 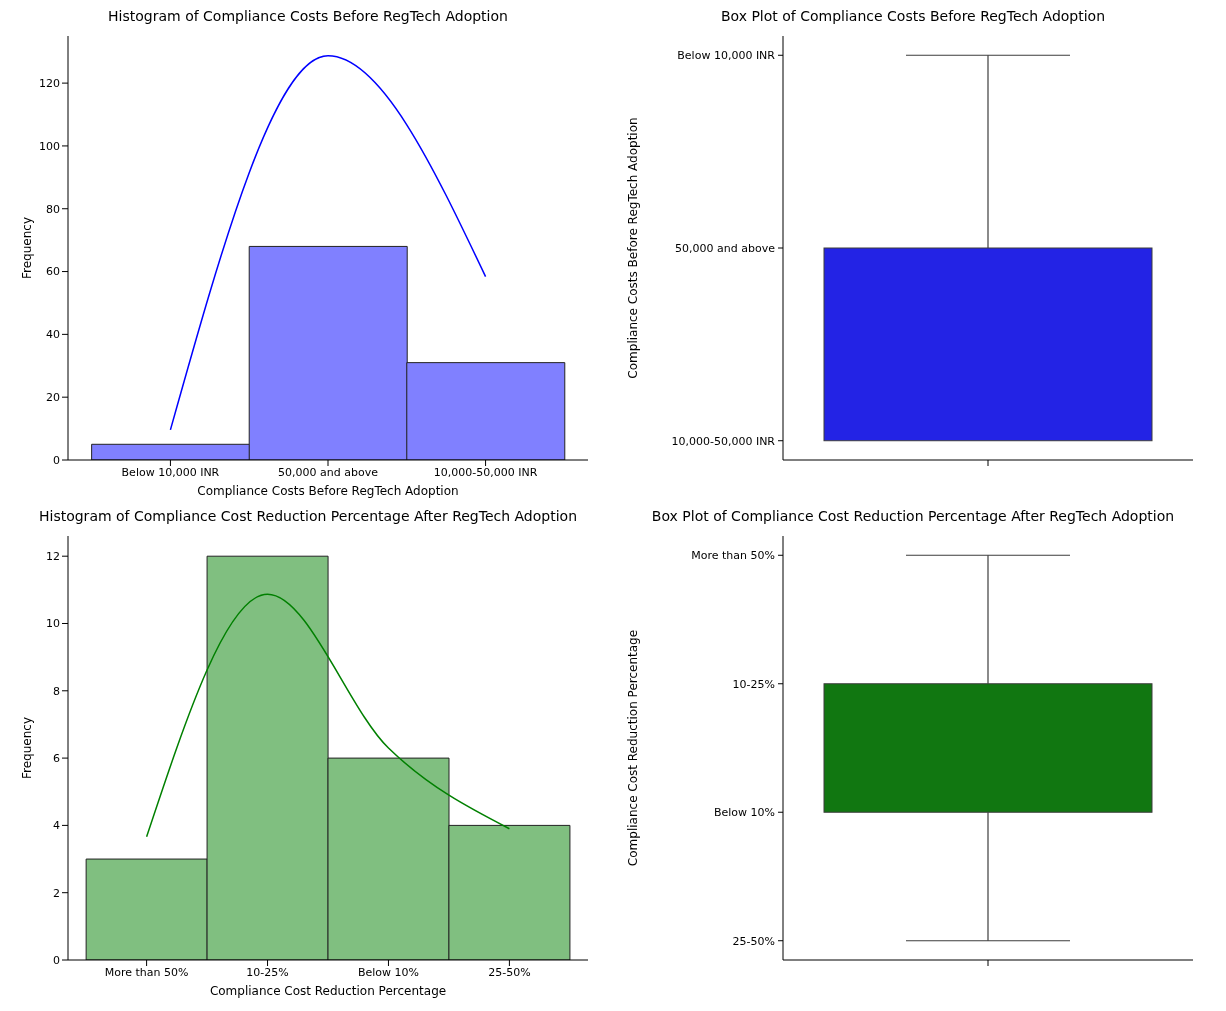 I want to click on line-series, so click(x=328, y=715).